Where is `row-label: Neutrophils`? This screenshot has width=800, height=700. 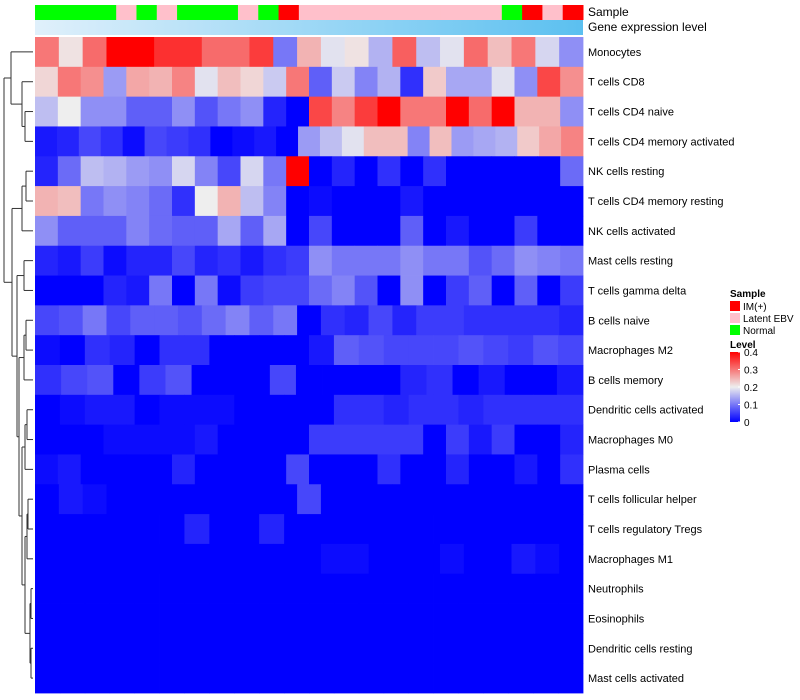
row-label: Neutrophils is located at coordinates (616, 590).